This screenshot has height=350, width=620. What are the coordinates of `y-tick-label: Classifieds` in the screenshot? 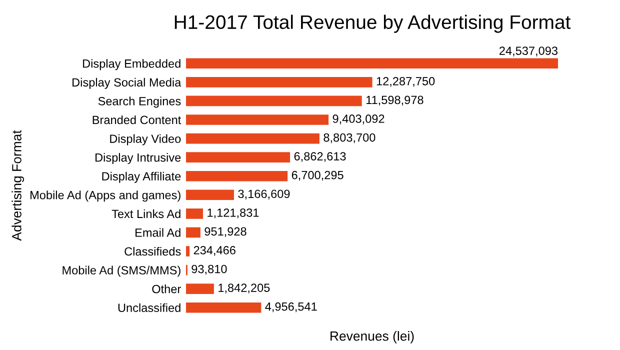 It's located at (152, 251).